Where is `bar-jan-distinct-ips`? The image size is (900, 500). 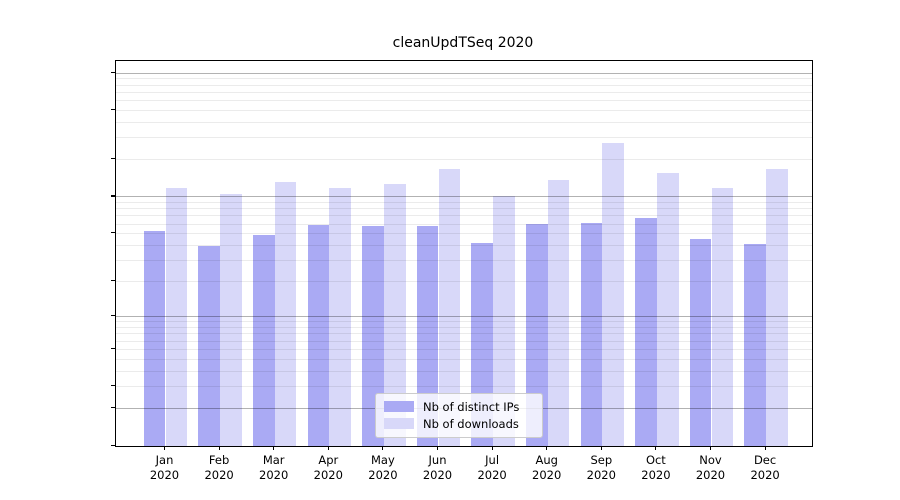
bar-jan-distinct-ips is located at coordinates (154, 338).